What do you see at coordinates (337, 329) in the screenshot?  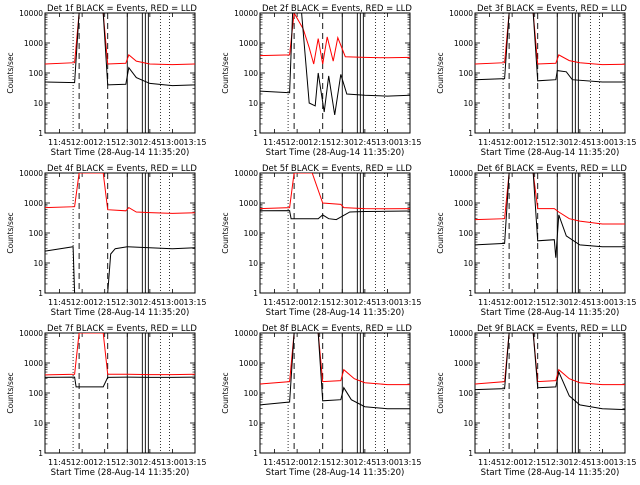 I see `panel-title: Det 8f BLACK = Events, RED = LLD` at bounding box center [337, 329].